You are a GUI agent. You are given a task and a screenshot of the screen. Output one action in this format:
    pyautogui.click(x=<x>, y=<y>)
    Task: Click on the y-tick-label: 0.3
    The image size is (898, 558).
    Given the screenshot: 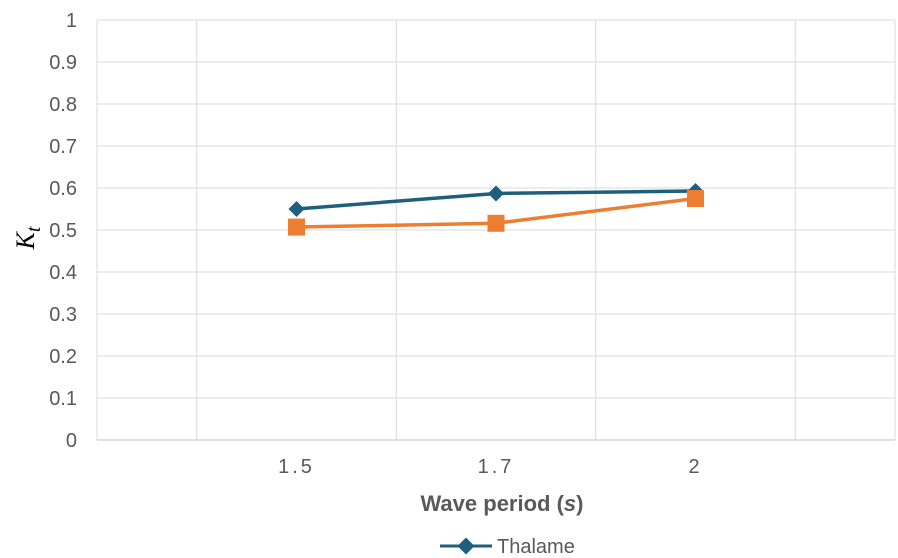 What is the action you would take?
    pyautogui.click(x=63, y=315)
    